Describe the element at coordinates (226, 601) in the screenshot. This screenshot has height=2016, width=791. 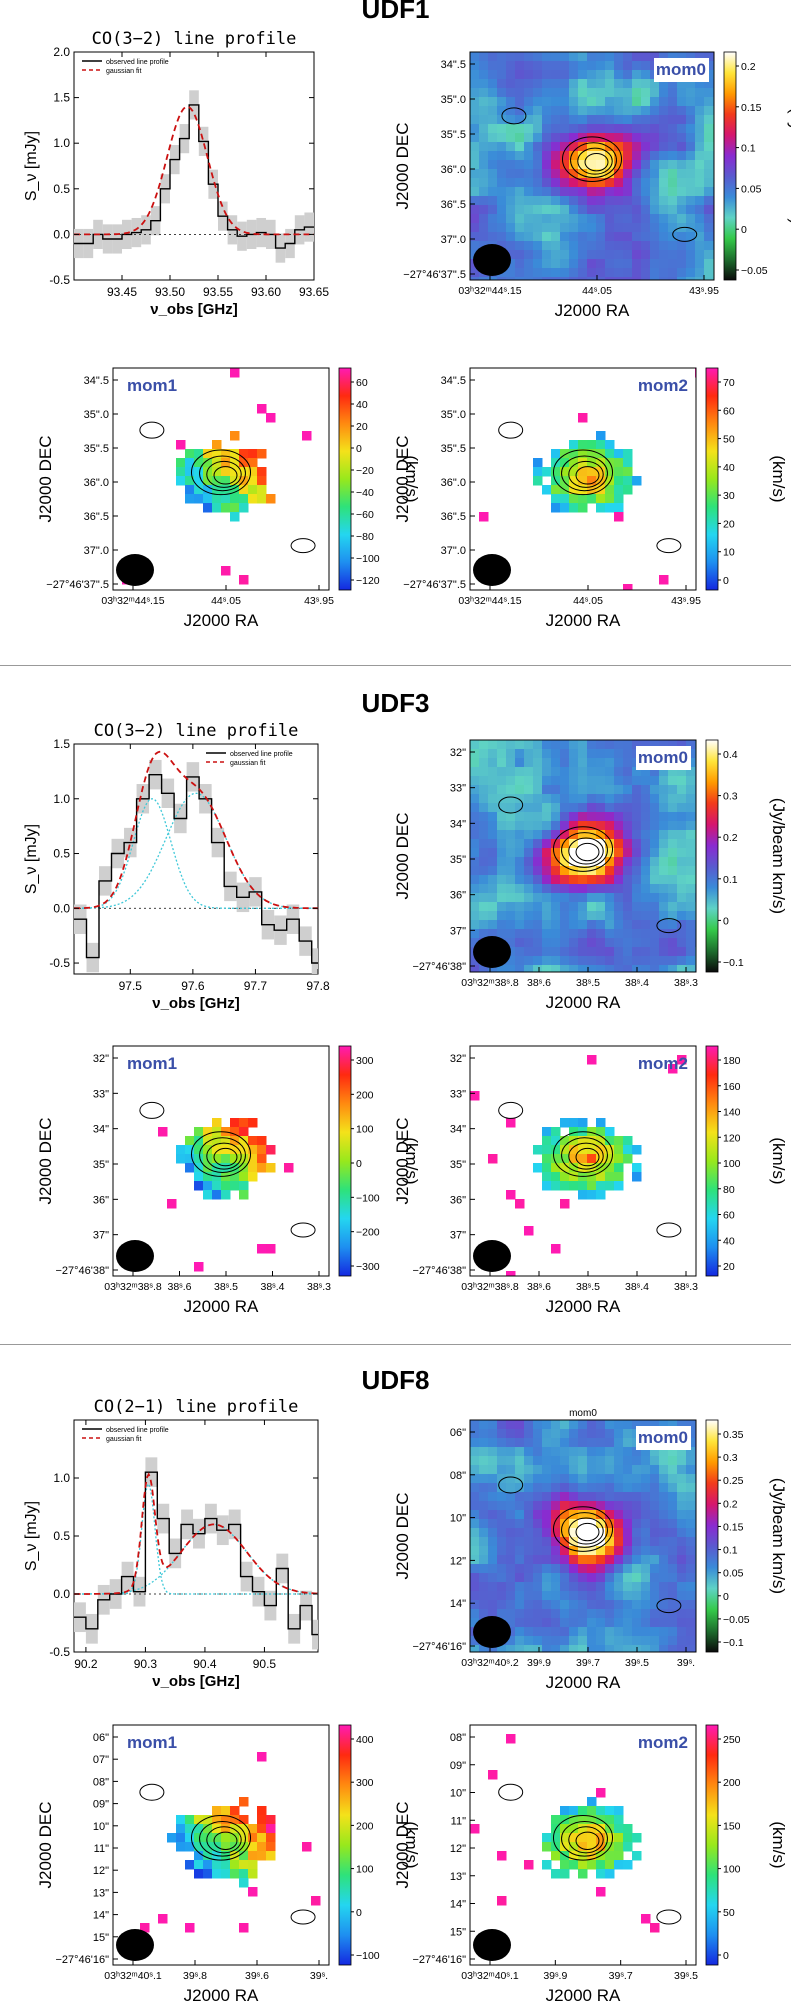
I see `x-tick-label: 44ˢ.05` at that location.